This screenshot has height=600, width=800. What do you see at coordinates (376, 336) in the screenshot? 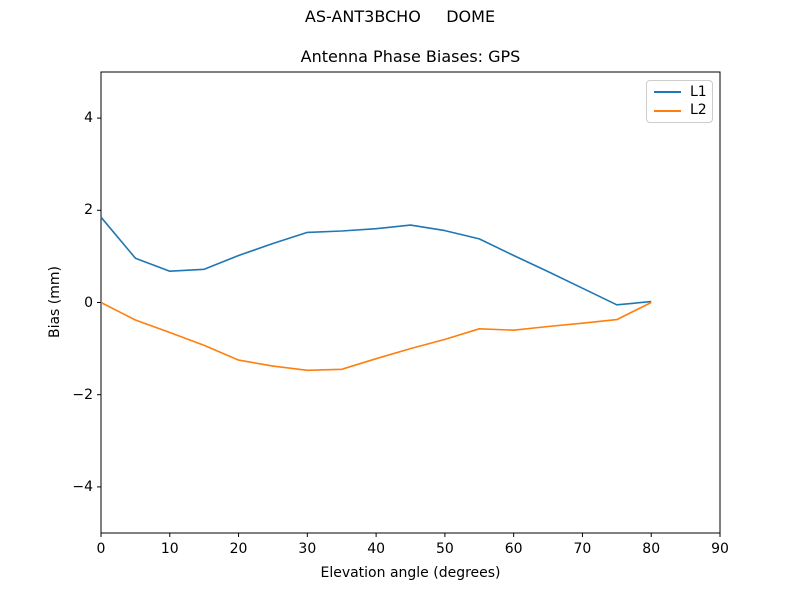
I see `l2-series-line` at bounding box center [376, 336].